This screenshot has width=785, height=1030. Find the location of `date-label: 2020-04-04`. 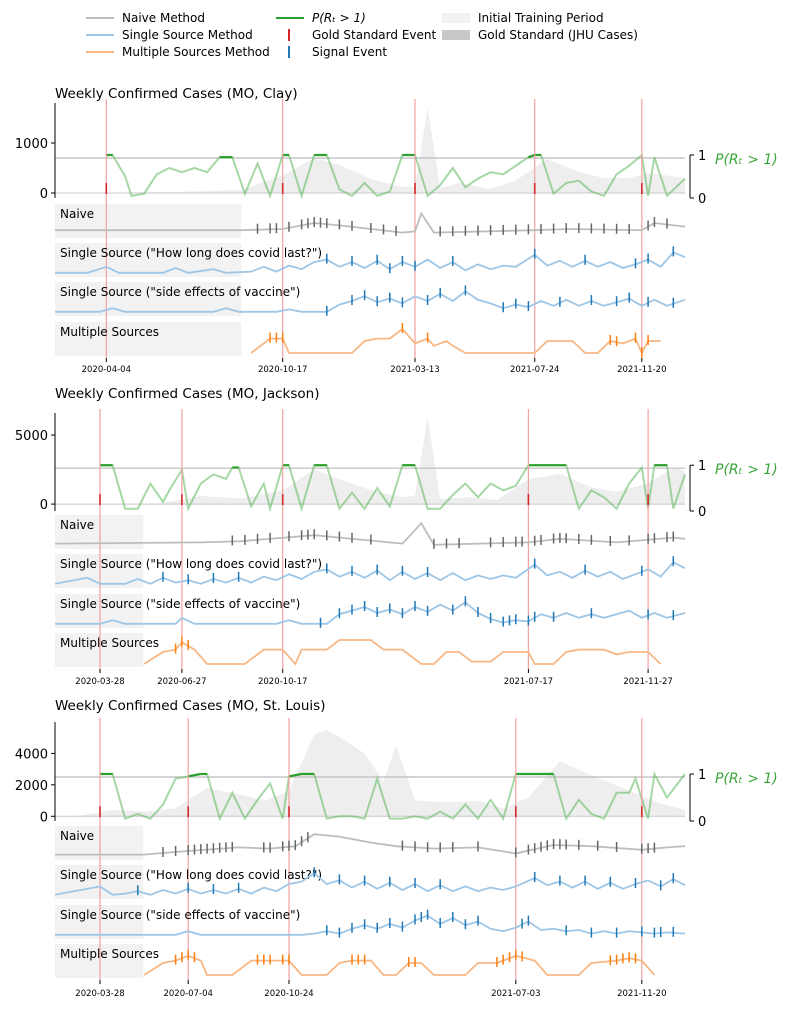

date-label: 2020-04-04 is located at coordinates (106, 370).